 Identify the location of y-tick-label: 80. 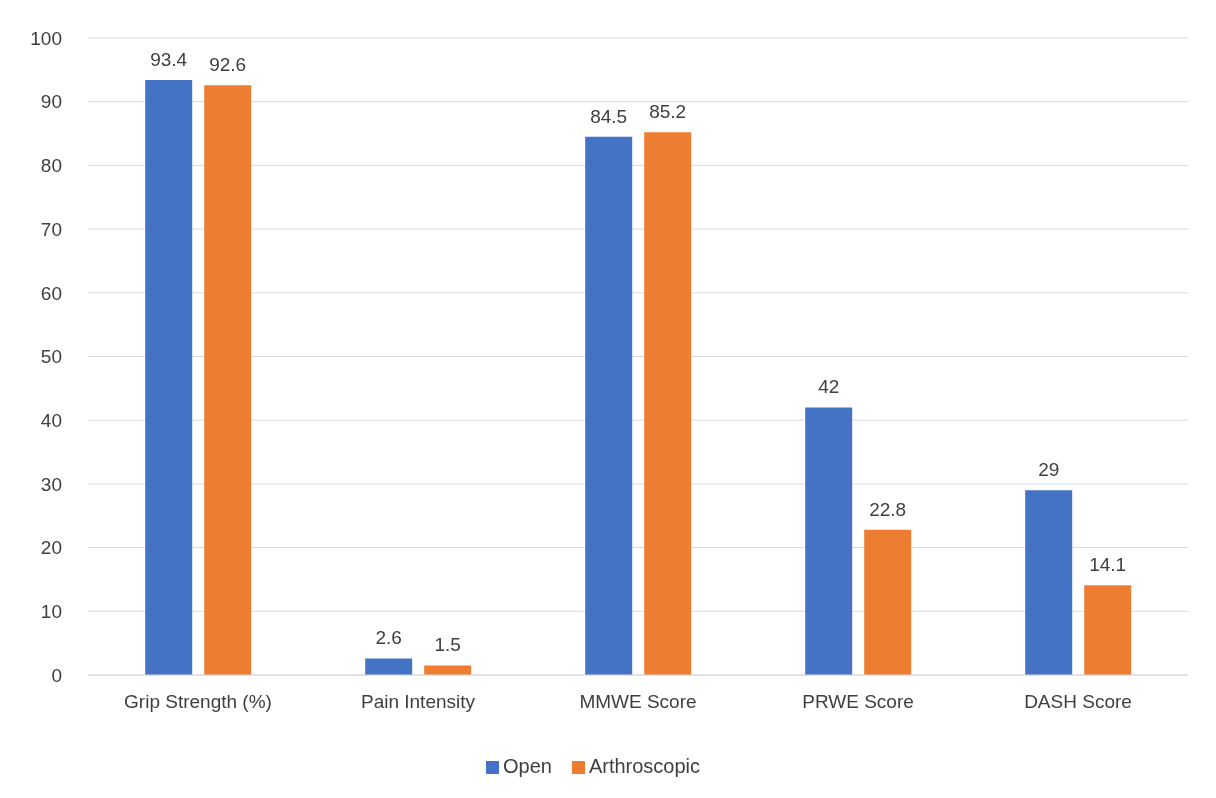
(51, 166).